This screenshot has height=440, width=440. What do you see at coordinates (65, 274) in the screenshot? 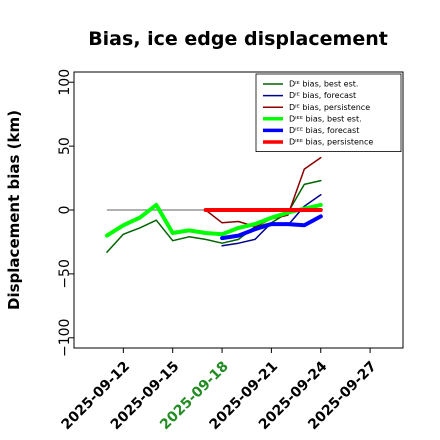
I see `y-tick-label: −50` at bounding box center [65, 274].